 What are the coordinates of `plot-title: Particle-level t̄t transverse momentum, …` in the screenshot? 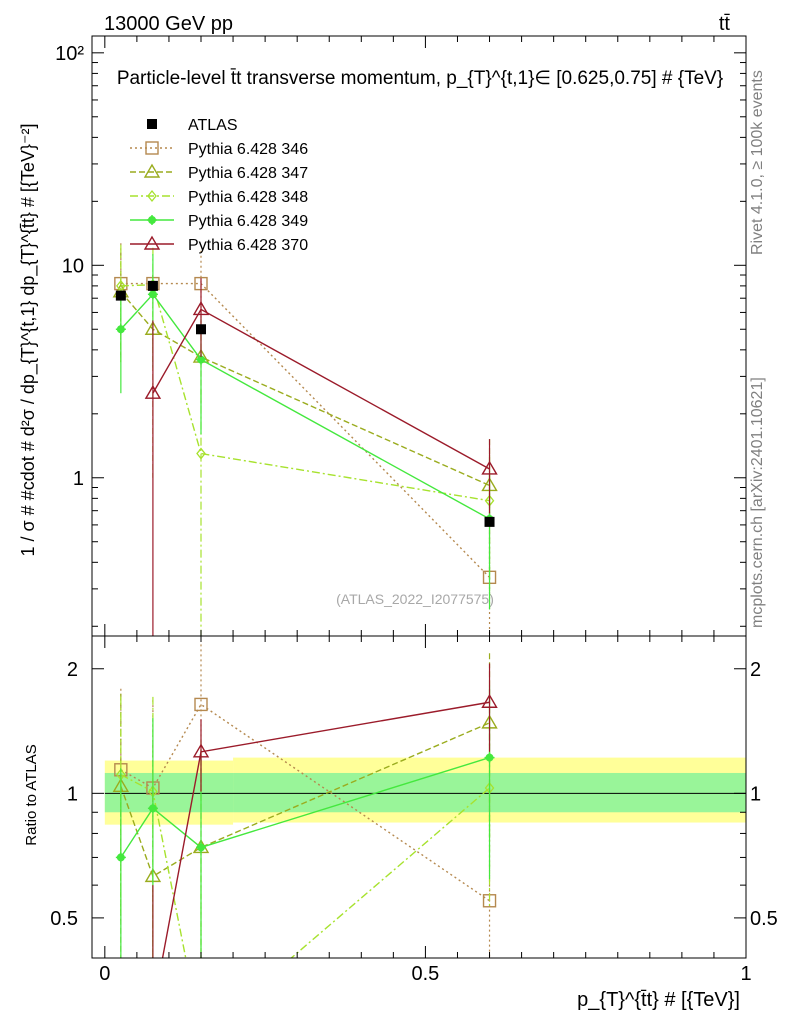 It's located at (420, 78).